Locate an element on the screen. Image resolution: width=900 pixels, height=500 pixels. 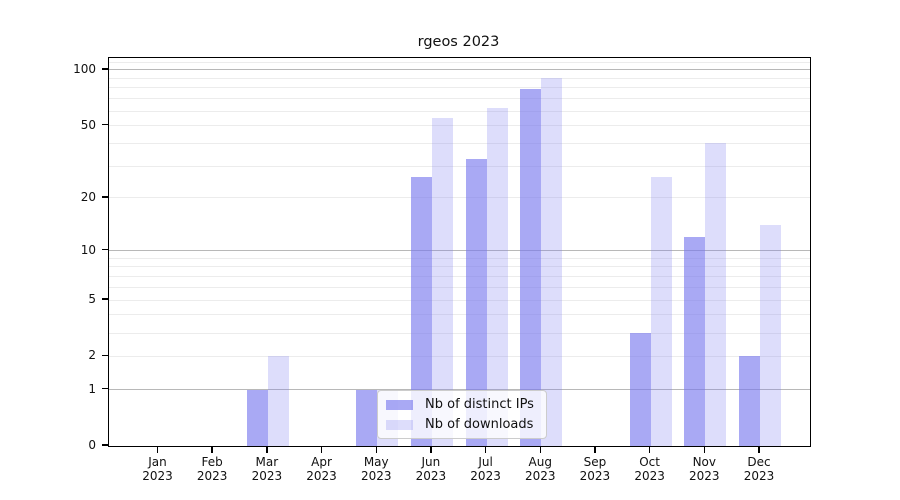
legend-label-distinct-ips: Nb of distinct IPs is located at coordinates (479, 404).